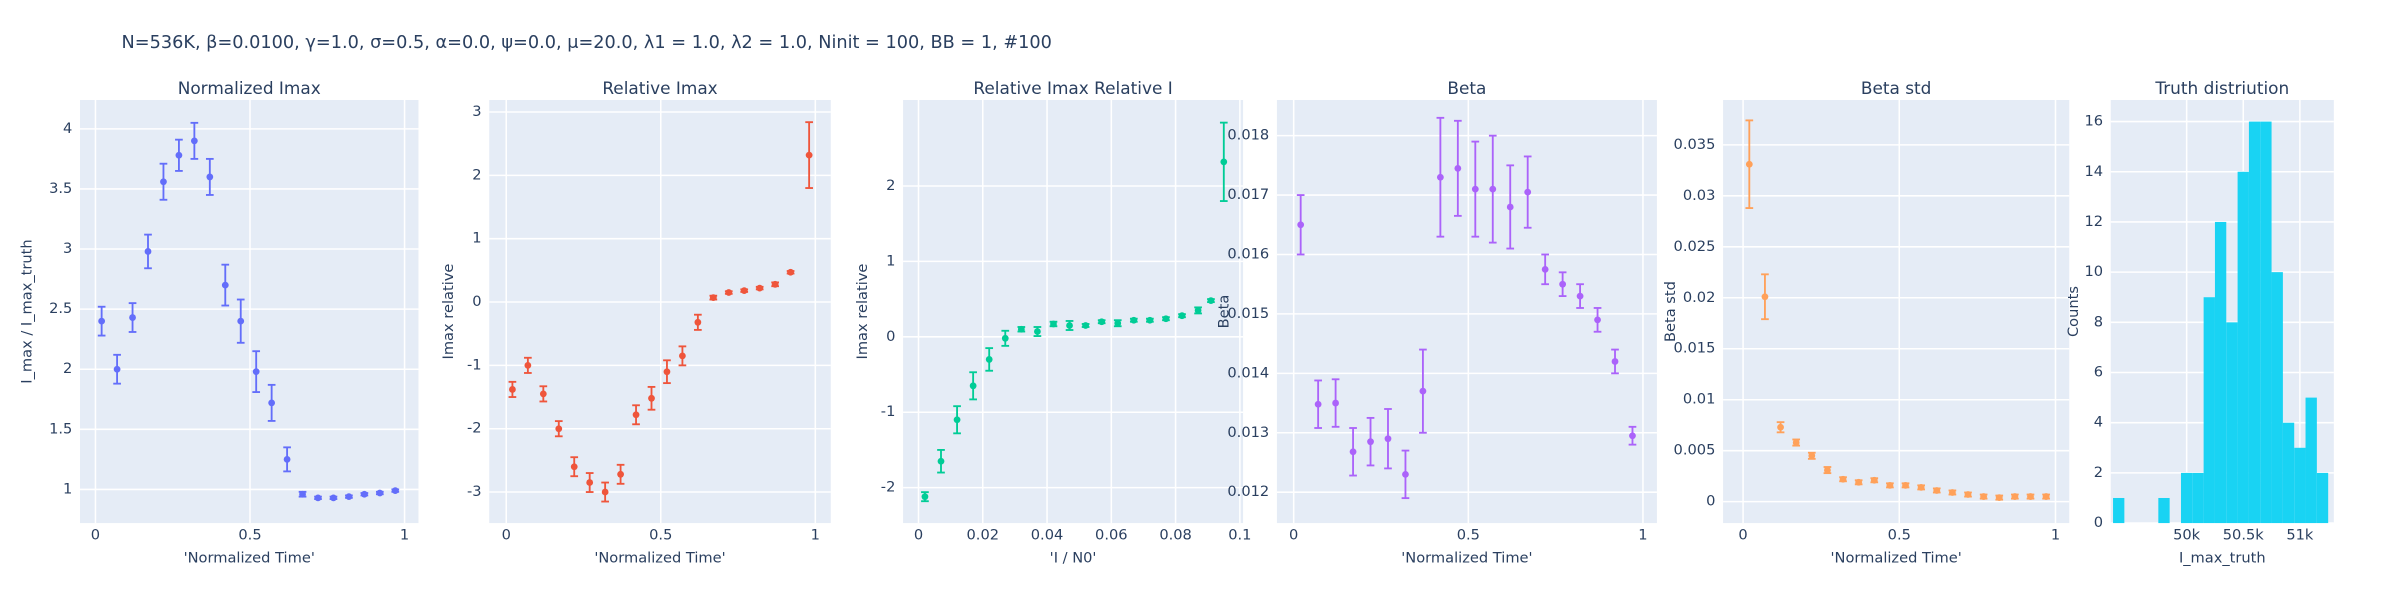 The width and height of the screenshot is (2400, 600). What do you see at coordinates (1047, 534) in the screenshot?
I see `x-tick-label: 0.04` at bounding box center [1047, 534].